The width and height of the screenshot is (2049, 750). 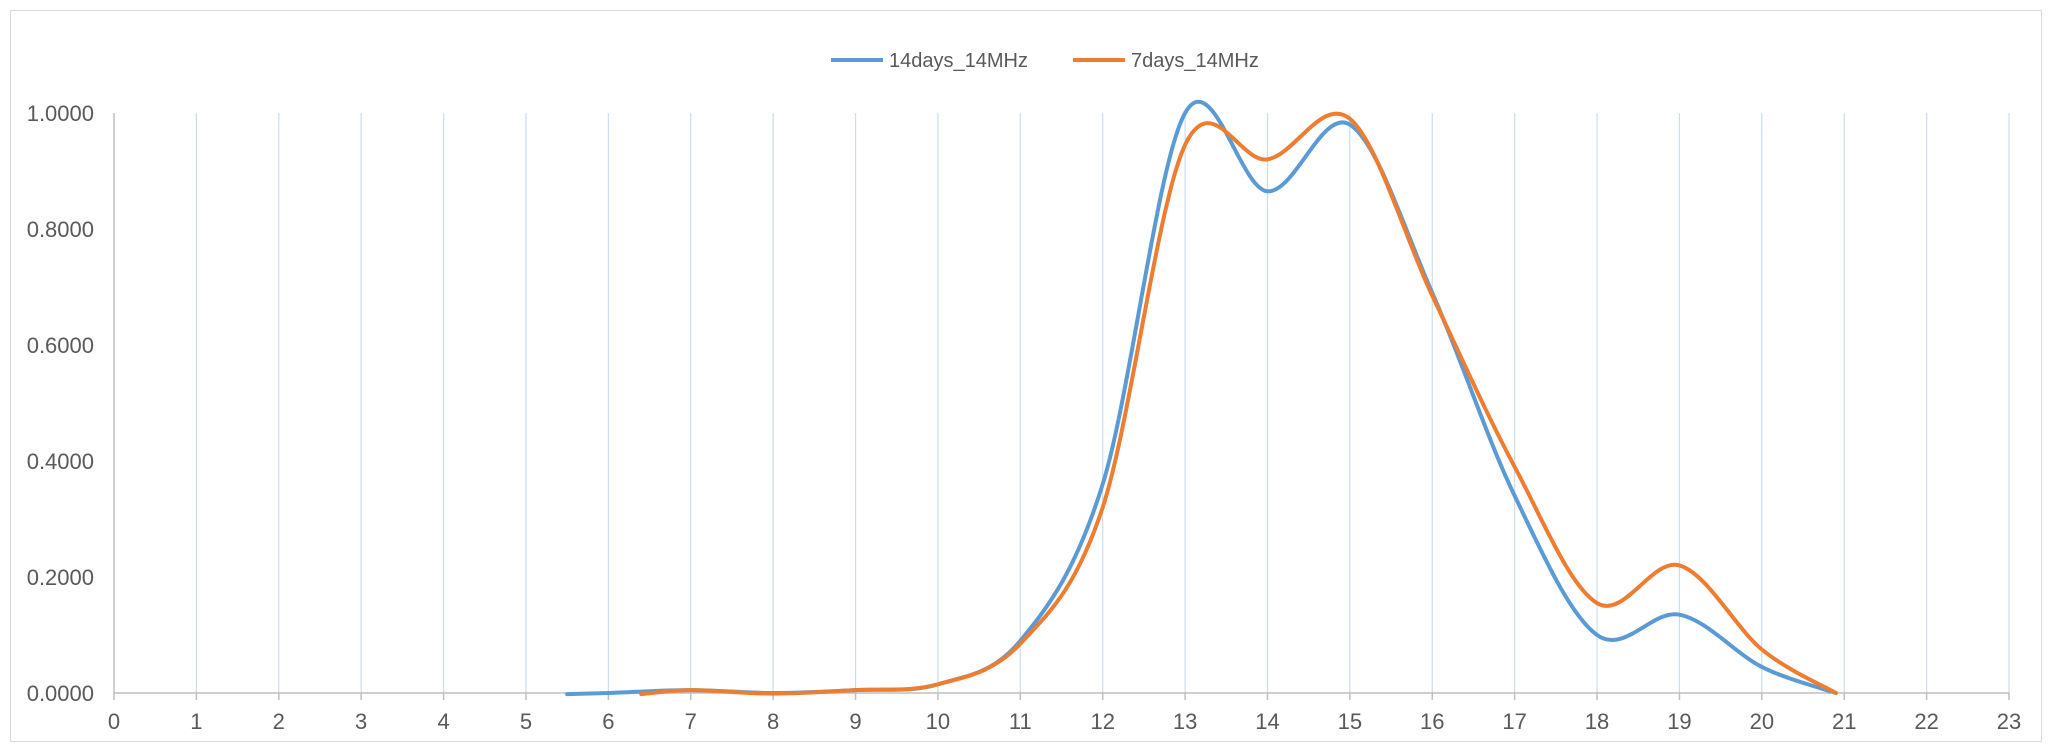 What do you see at coordinates (1045, 61) in the screenshot?
I see `legend: 14days_14MHz 7days_14MHz` at bounding box center [1045, 61].